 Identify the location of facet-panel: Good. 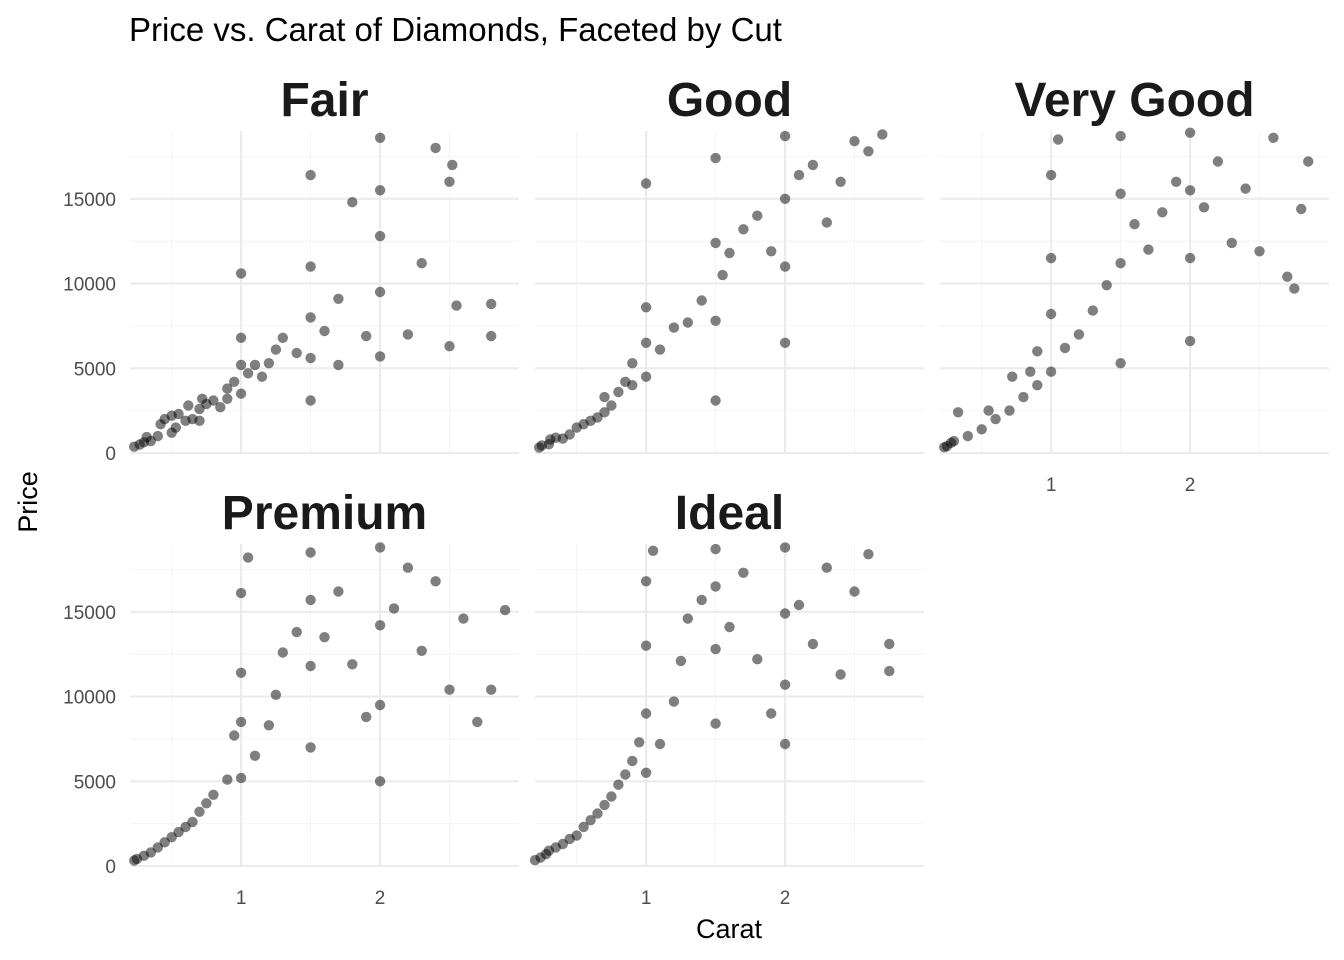
(729, 264).